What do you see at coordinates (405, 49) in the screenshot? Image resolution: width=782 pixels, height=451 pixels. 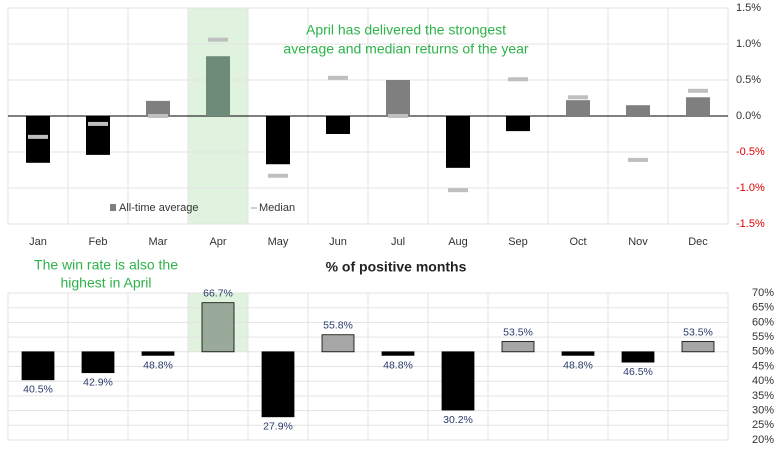 I see `annotation: average and median returns of the year` at bounding box center [405, 49].